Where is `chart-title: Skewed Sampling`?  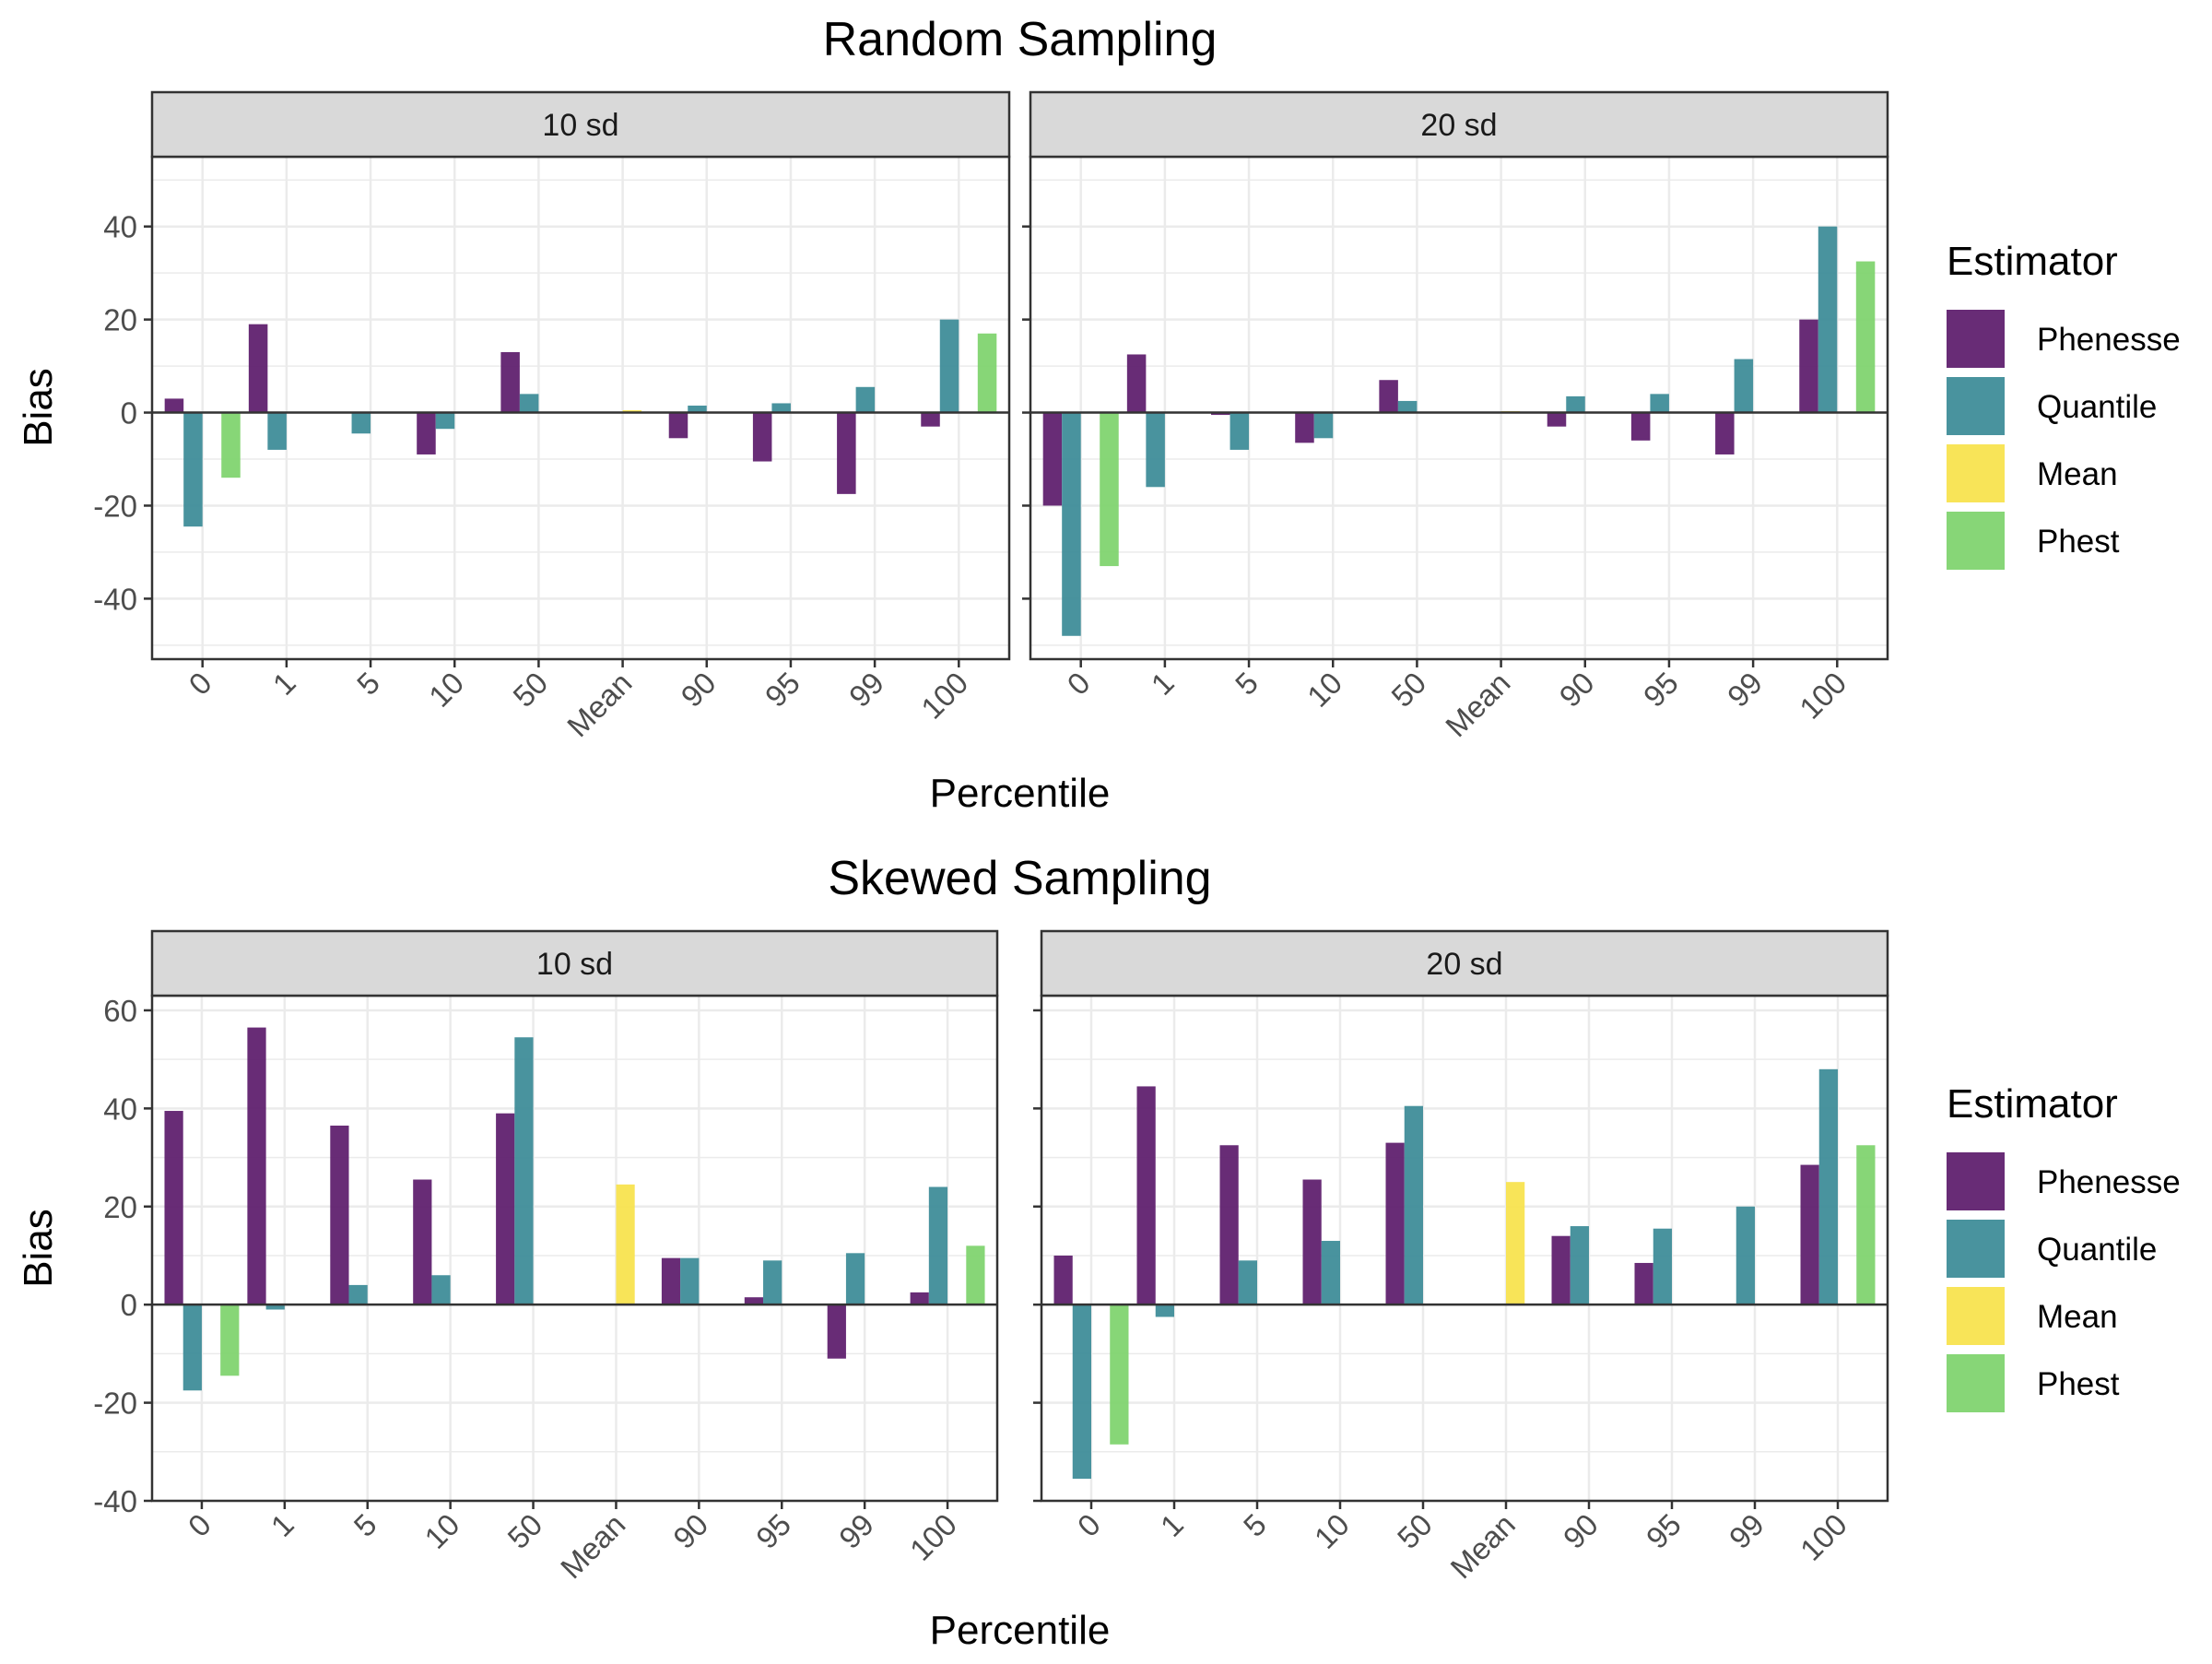
chart-title: Skewed Sampling is located at coordinates (1019, 878).